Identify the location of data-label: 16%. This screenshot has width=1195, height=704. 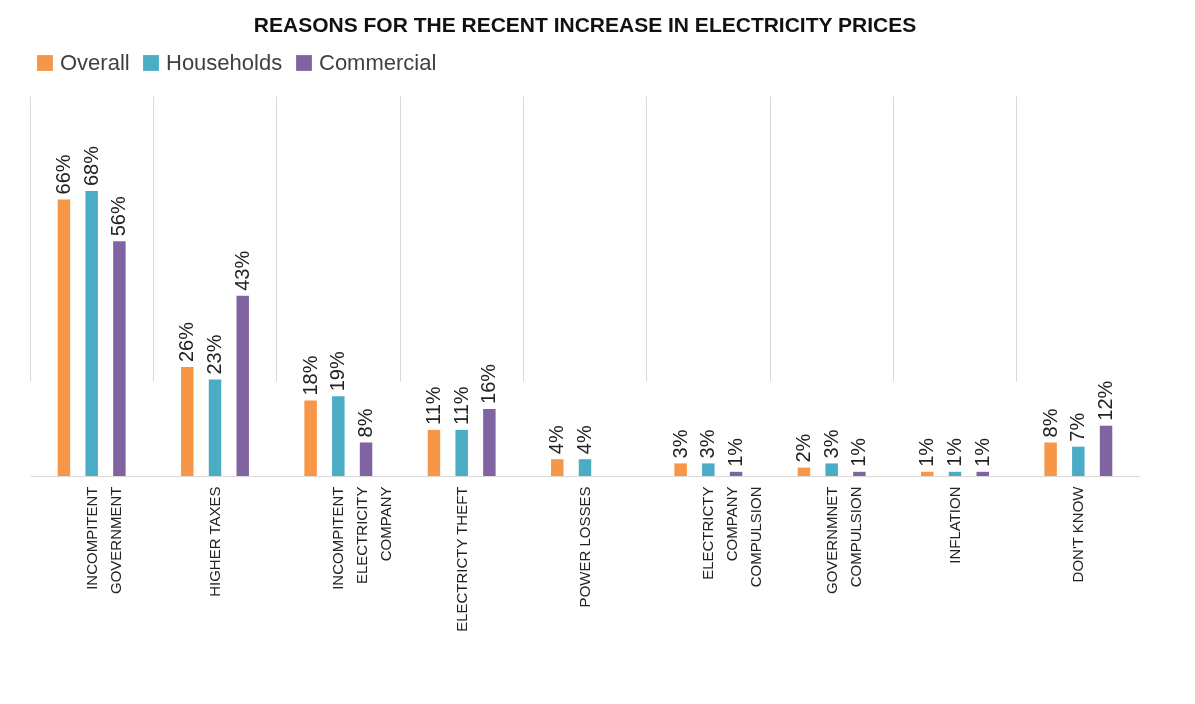
(488, 383).